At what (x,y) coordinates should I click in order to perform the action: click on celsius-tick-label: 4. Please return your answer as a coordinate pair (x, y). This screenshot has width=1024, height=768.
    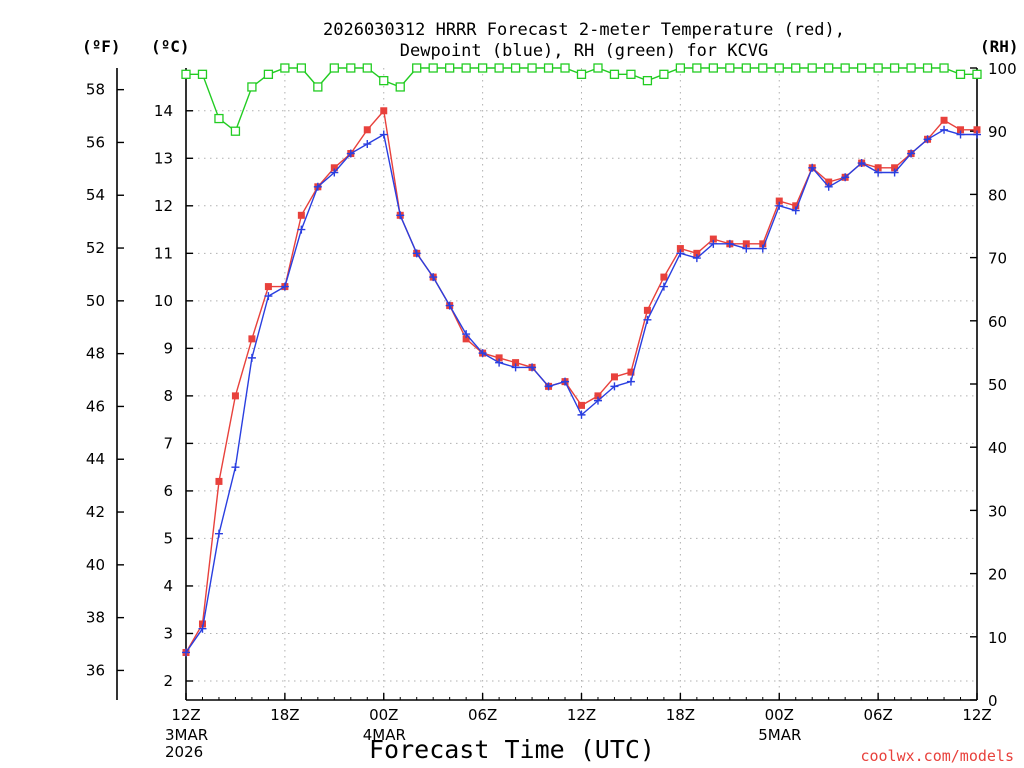
    Looking at the image, I should click on (168, 586).